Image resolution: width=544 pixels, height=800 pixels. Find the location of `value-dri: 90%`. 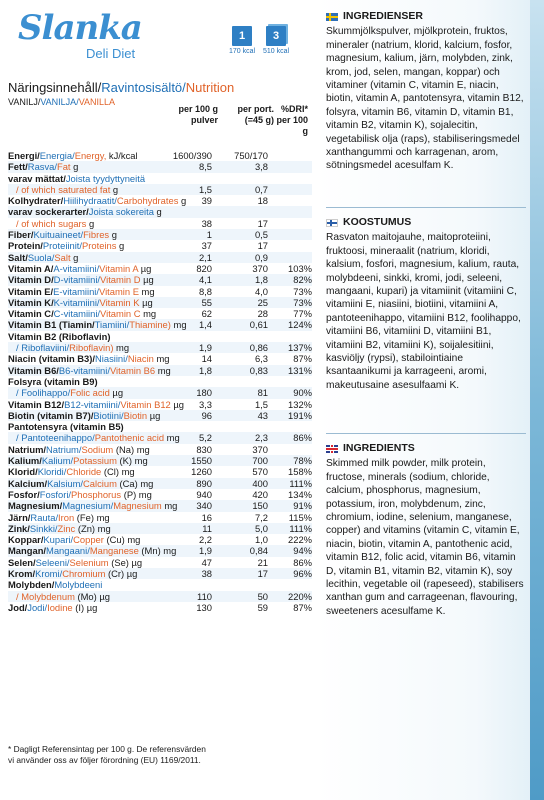

value-dri: 90% is located at coordinates (302, 393).